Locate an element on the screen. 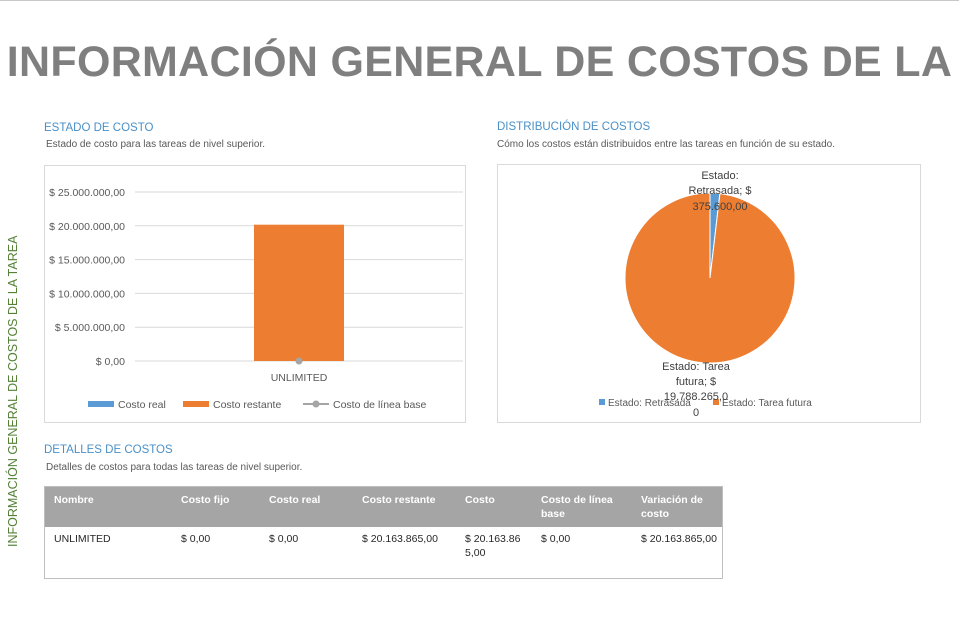  cell-costo: $ 20.163.865,00 is located at coordinates (493, 546).